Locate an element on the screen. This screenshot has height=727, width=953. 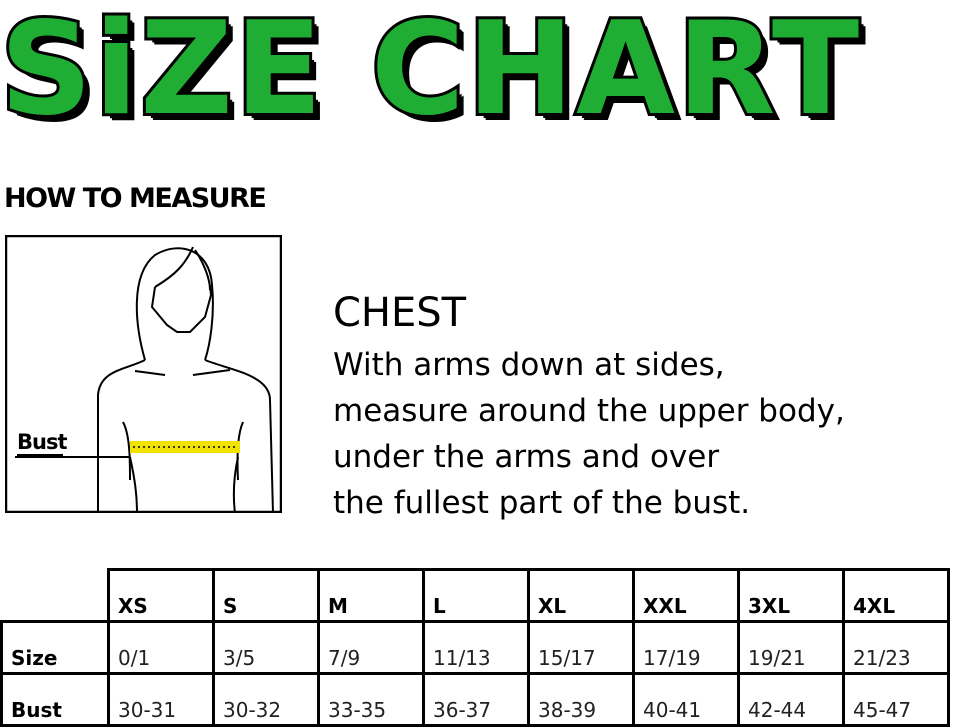
measure-illustration: Bust is located at coordinates (143, 374).